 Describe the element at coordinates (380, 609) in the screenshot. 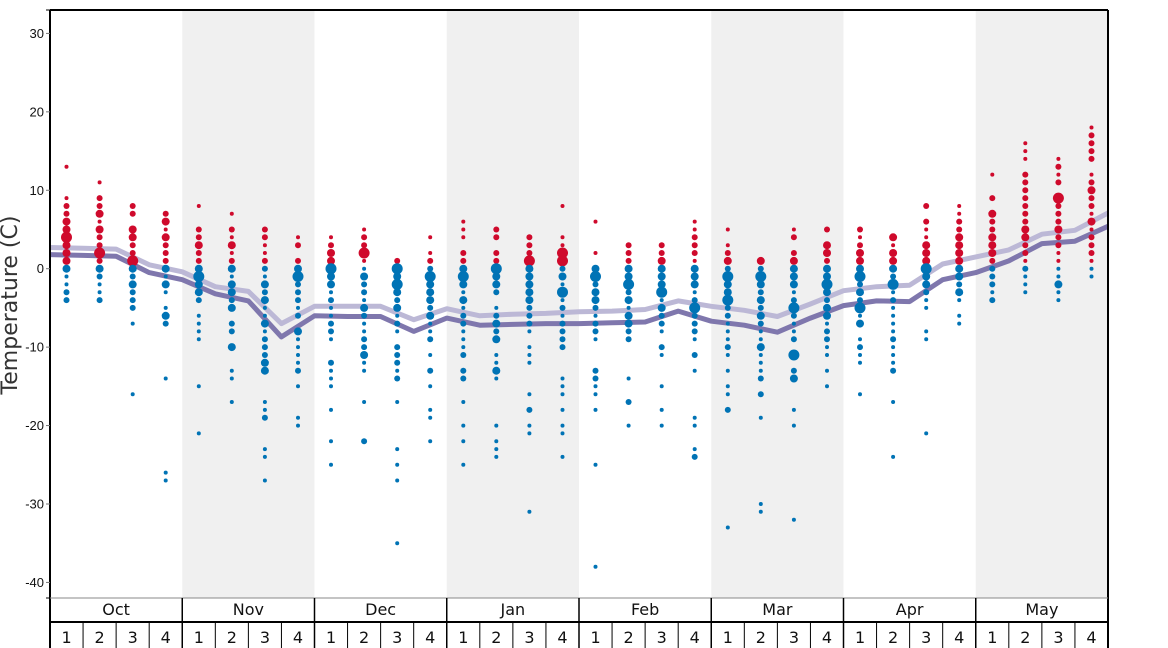

I see `month-label-dec: Dec` at that location.